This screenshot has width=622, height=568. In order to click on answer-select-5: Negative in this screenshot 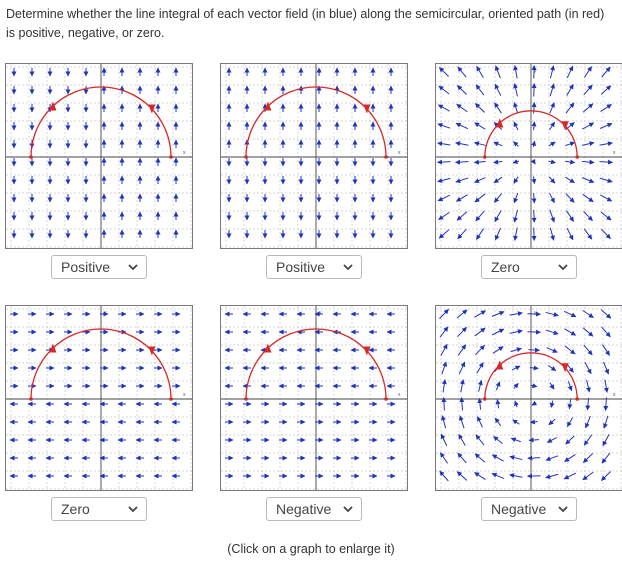, I will do `click(314, 509)`.